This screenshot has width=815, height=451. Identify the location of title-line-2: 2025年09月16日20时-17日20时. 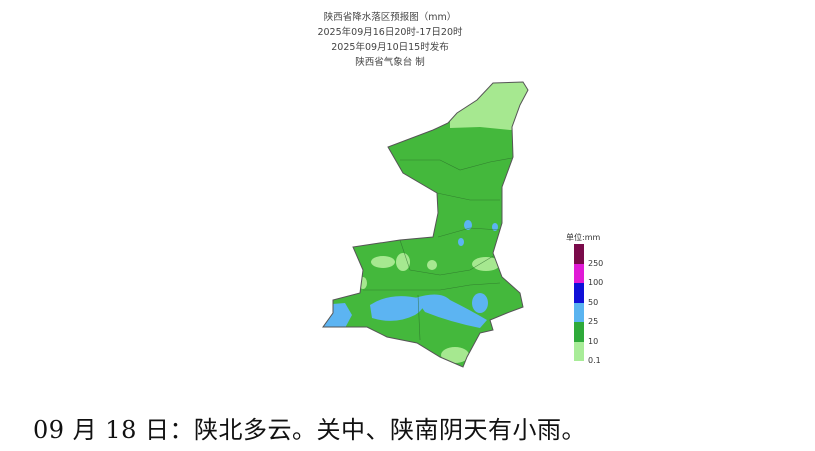
(390, 32).